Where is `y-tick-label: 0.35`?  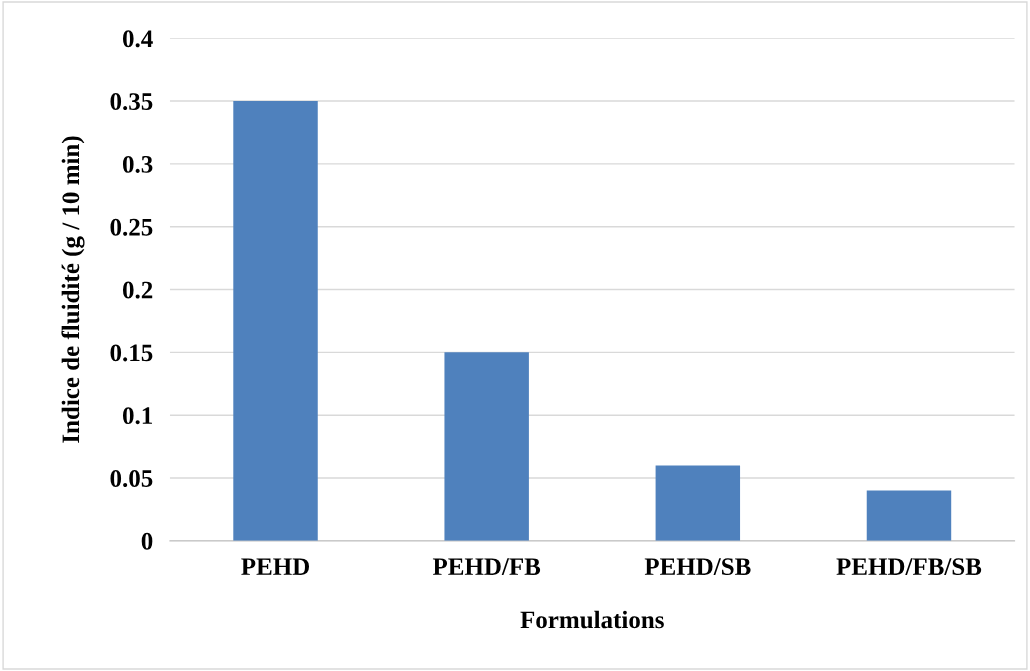 y-tick-label: 0.35 is located at coordinates (131, 102).